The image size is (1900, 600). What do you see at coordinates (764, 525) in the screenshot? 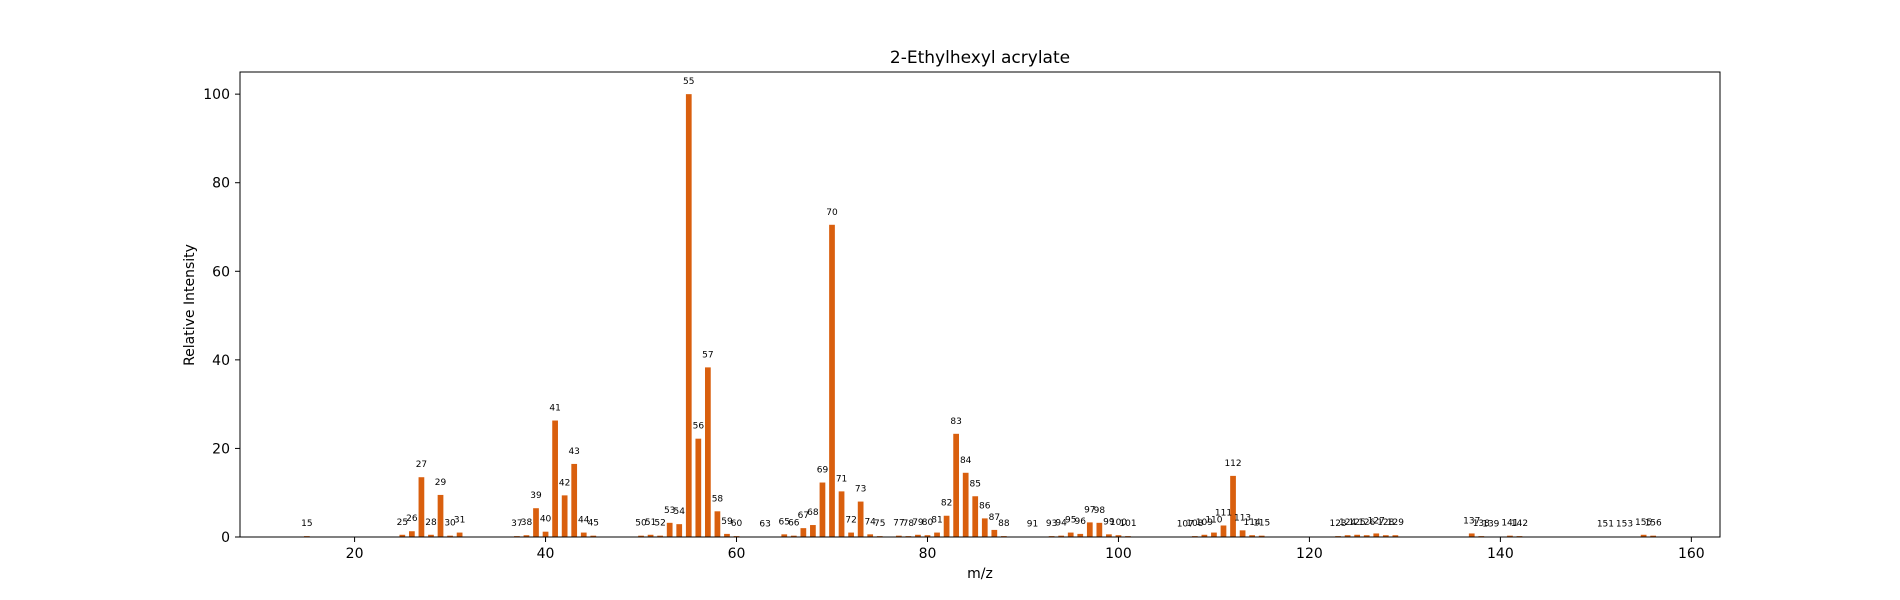
I see `peak-label-63: 63` at bounding box center [764, 525].